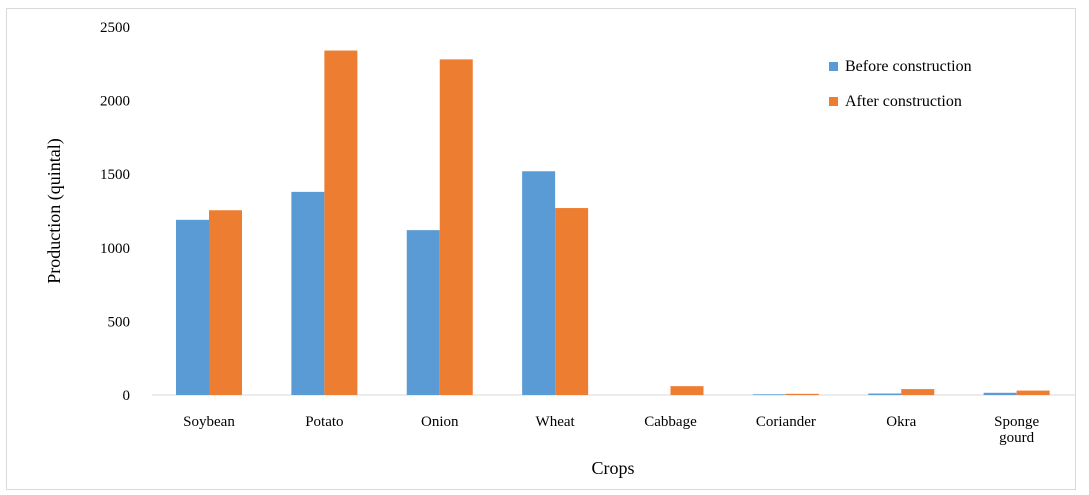  Describe the element at coordinates (556, 422) in the screenshot. I see `x-tick-label: Wheat` at that location.